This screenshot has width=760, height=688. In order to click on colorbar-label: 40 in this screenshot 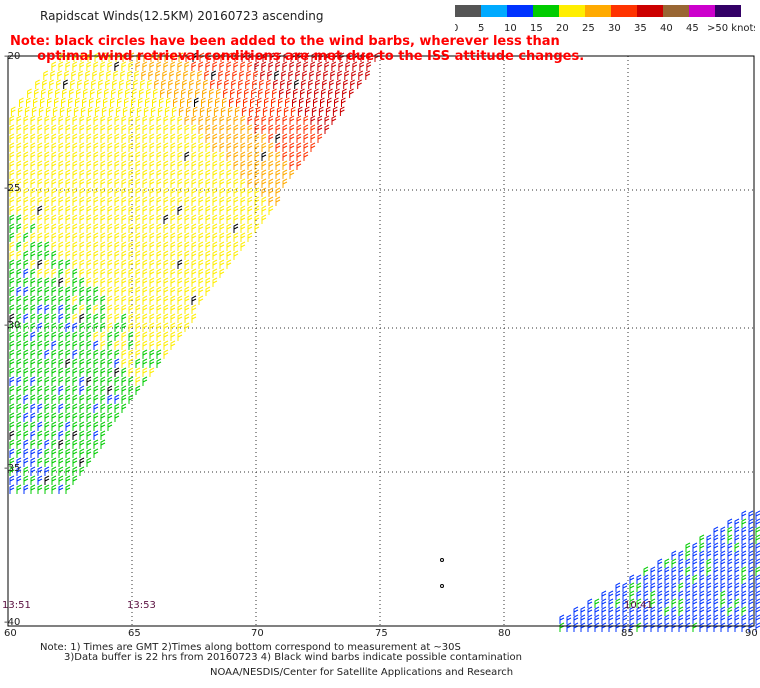, I will do `click(666, 28)`.